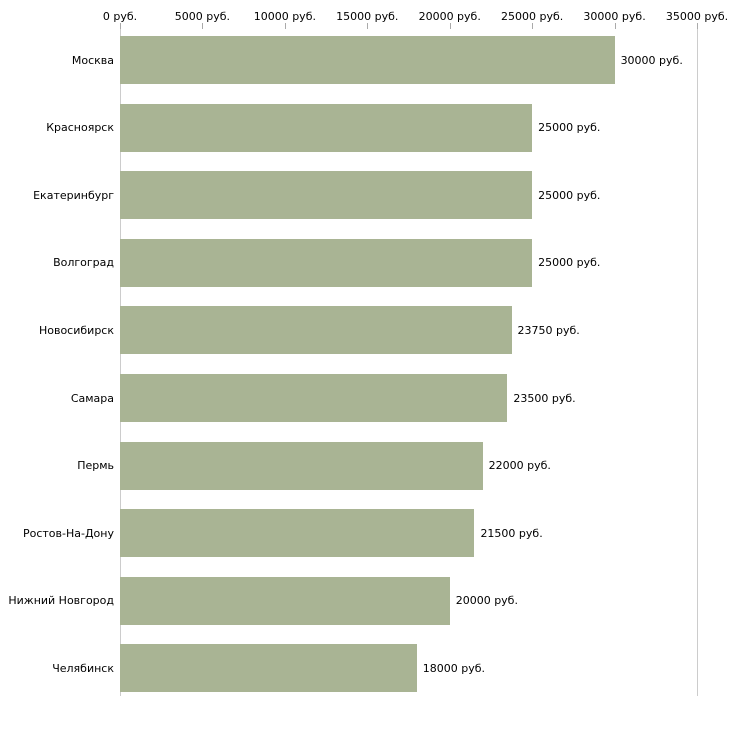 The image size is (730, 730). What do you see at coordinates (697, 16) in the screenshot?
I see `x-axis-tick-label: 35000 руб.` at bounding box center [697, 16].